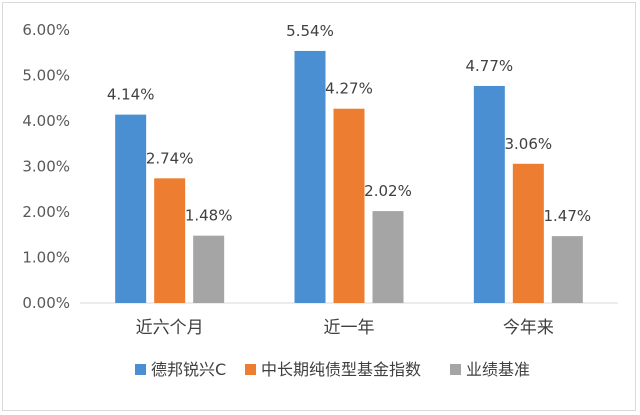 Image resolution: width=640 pixels, height=415 pixels. Describe the element at coordinates (188, 369) in the screenshot. I see `legend-label: 德邦锐兴C` at that location.